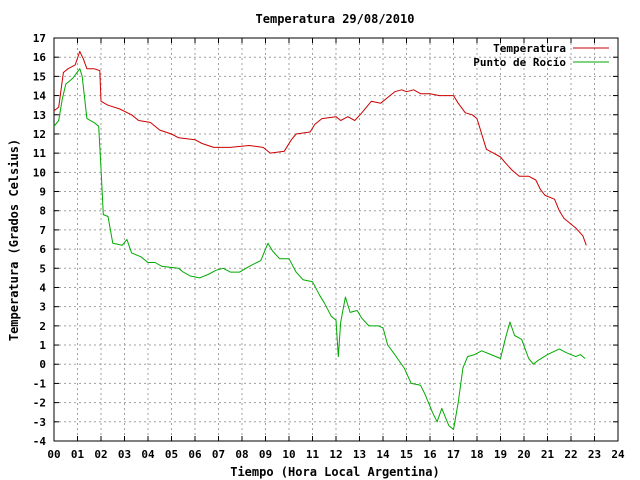 Image resolution: width=640 pixels, height=480 pixels. What do you see at coordinates (519, 62) in the screenshot?
I see `legend-label-punto-de-rocio: Punto de Rocío` at bounding box center [519, 62].